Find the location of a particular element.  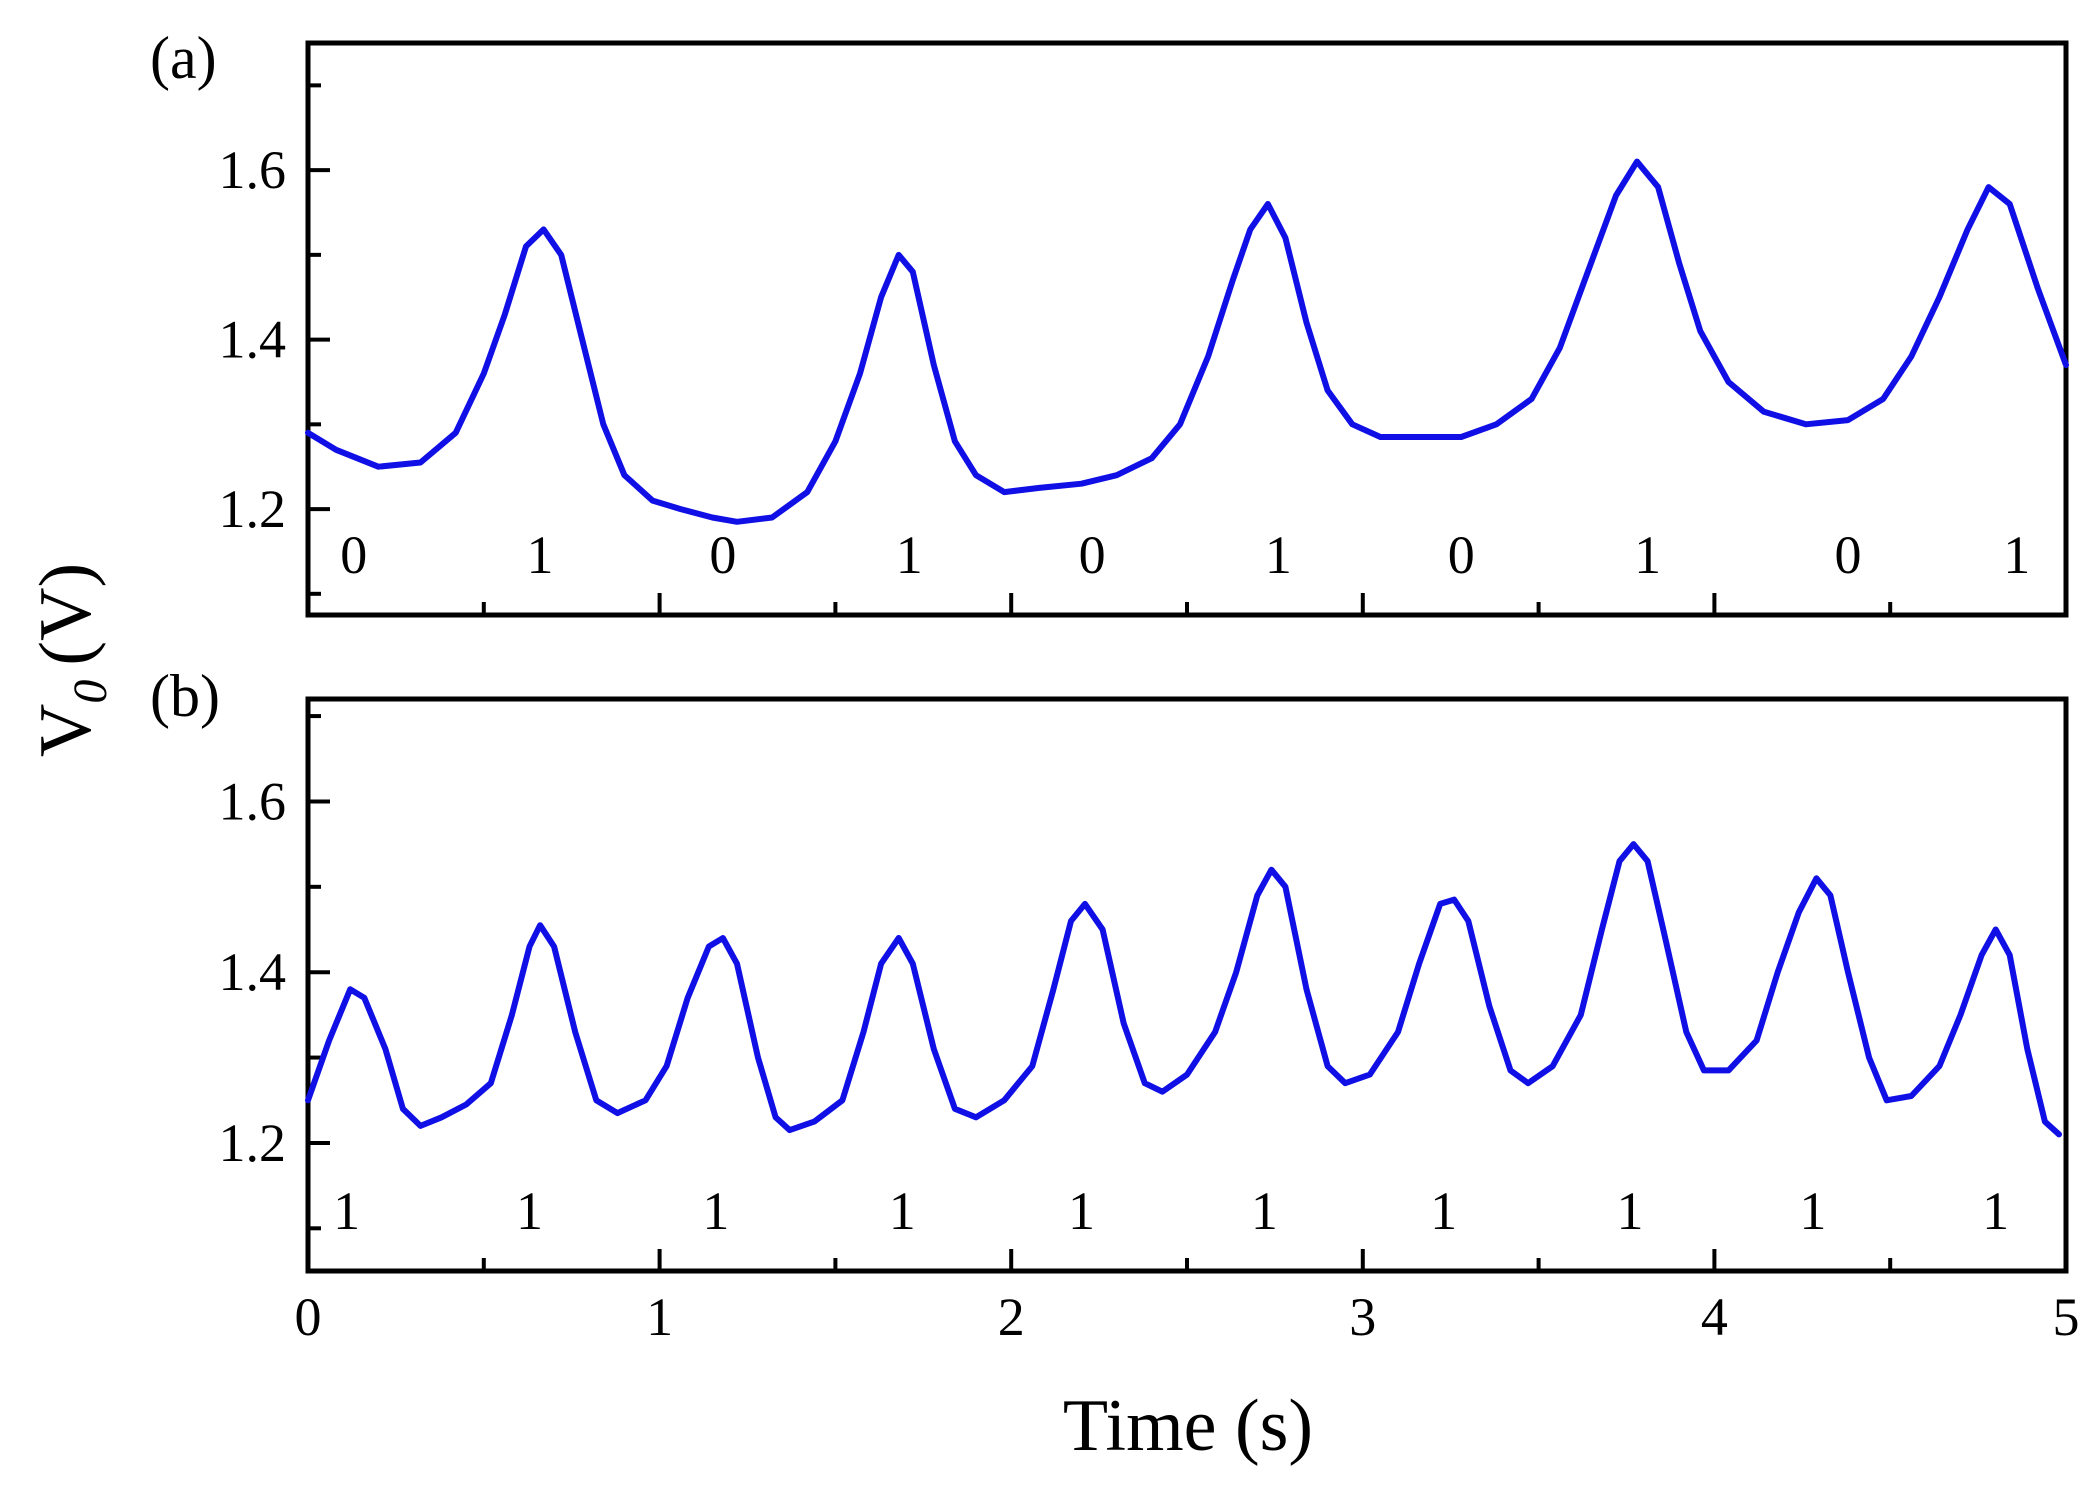

panel-b-x-tick-labels: 0 1 2 3 4 5 is located at coordinates (1187, 1317).